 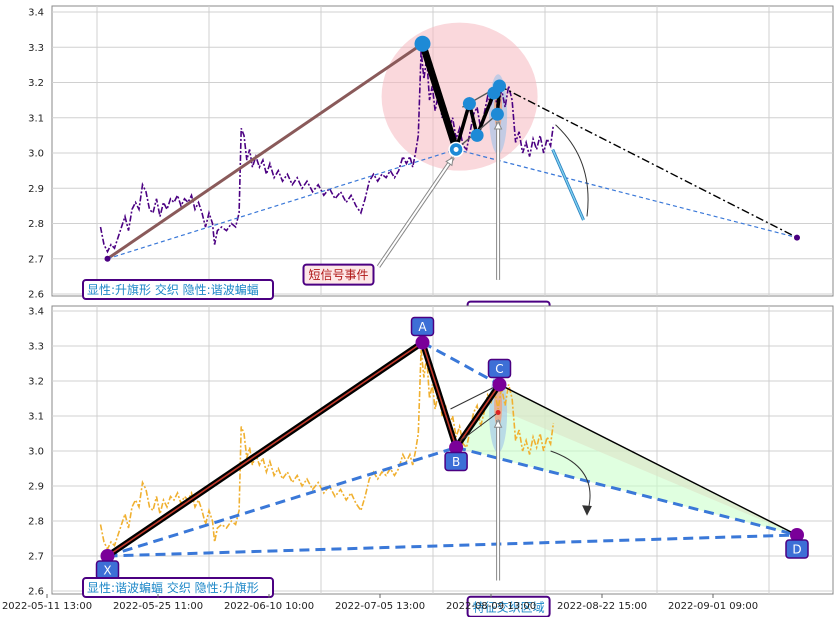 What do you see at coordinates (449, 161) in the screenshot?
I see `short-signal-arrow-head` at bounding box center [449, 161].